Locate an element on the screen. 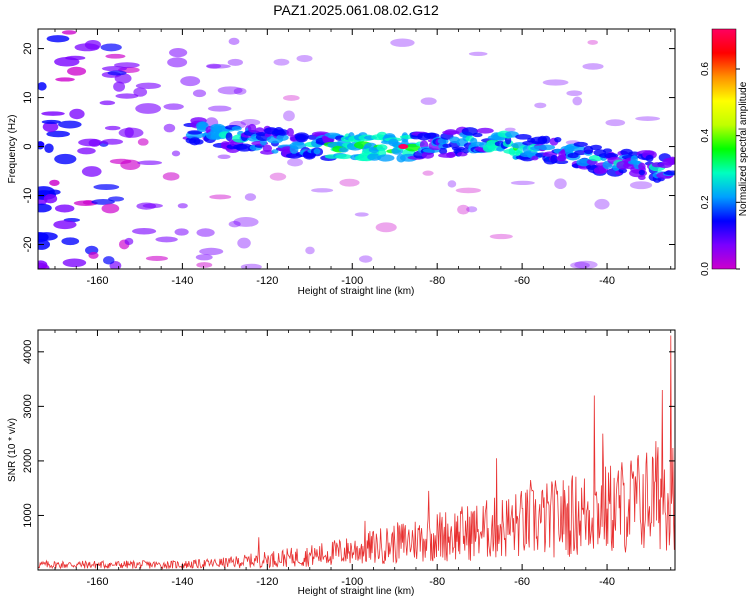  x-tick-label: -40 is located at coordinates (607, 582).